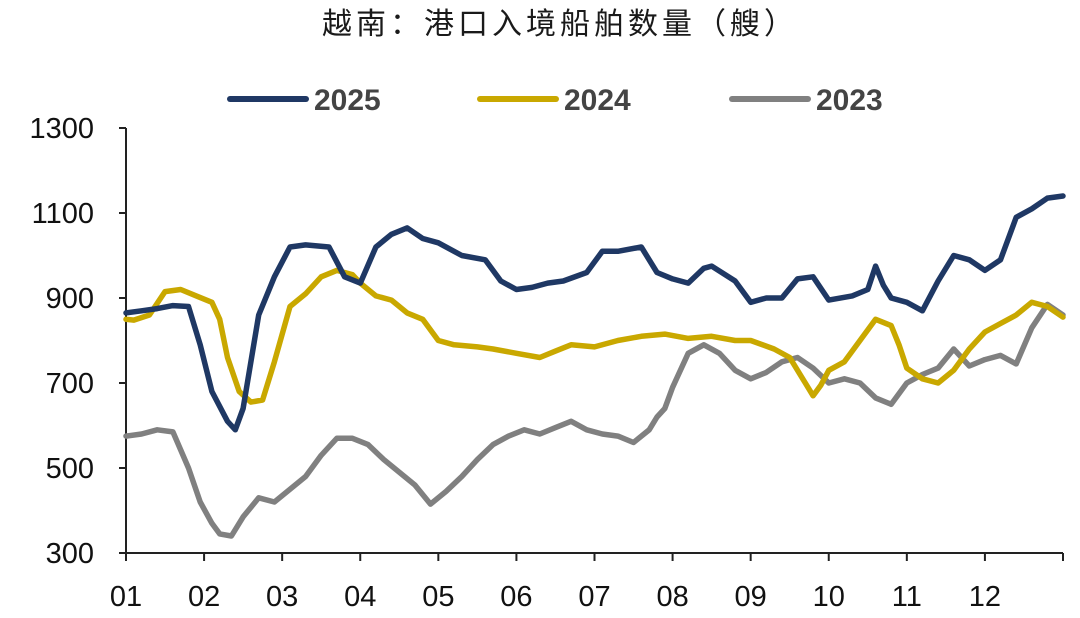 The image size is (1080, 618). What do you see at coordinates (751, 597) in the screenshot?
I see `x-tick-label: 09` at bounding box center [751, 597].